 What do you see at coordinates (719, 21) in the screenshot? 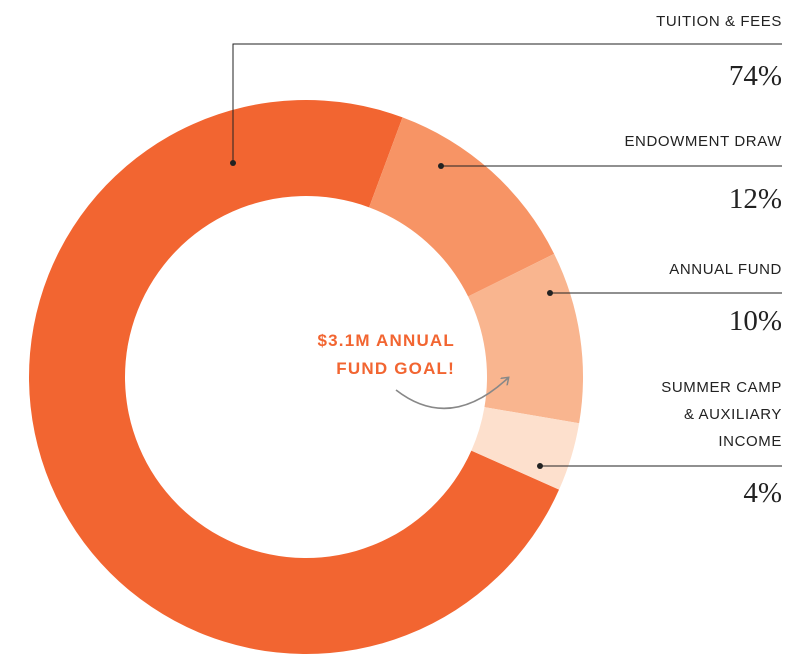
I see `category-label: TUITION & FEES` at bounding box center [719, 21].